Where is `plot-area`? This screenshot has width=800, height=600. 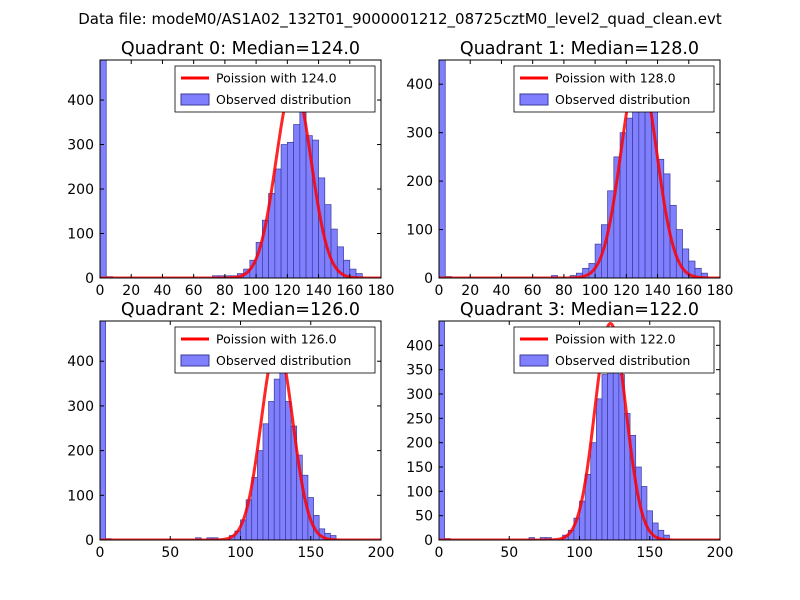
plot-area is located at coordinates (579, 169).